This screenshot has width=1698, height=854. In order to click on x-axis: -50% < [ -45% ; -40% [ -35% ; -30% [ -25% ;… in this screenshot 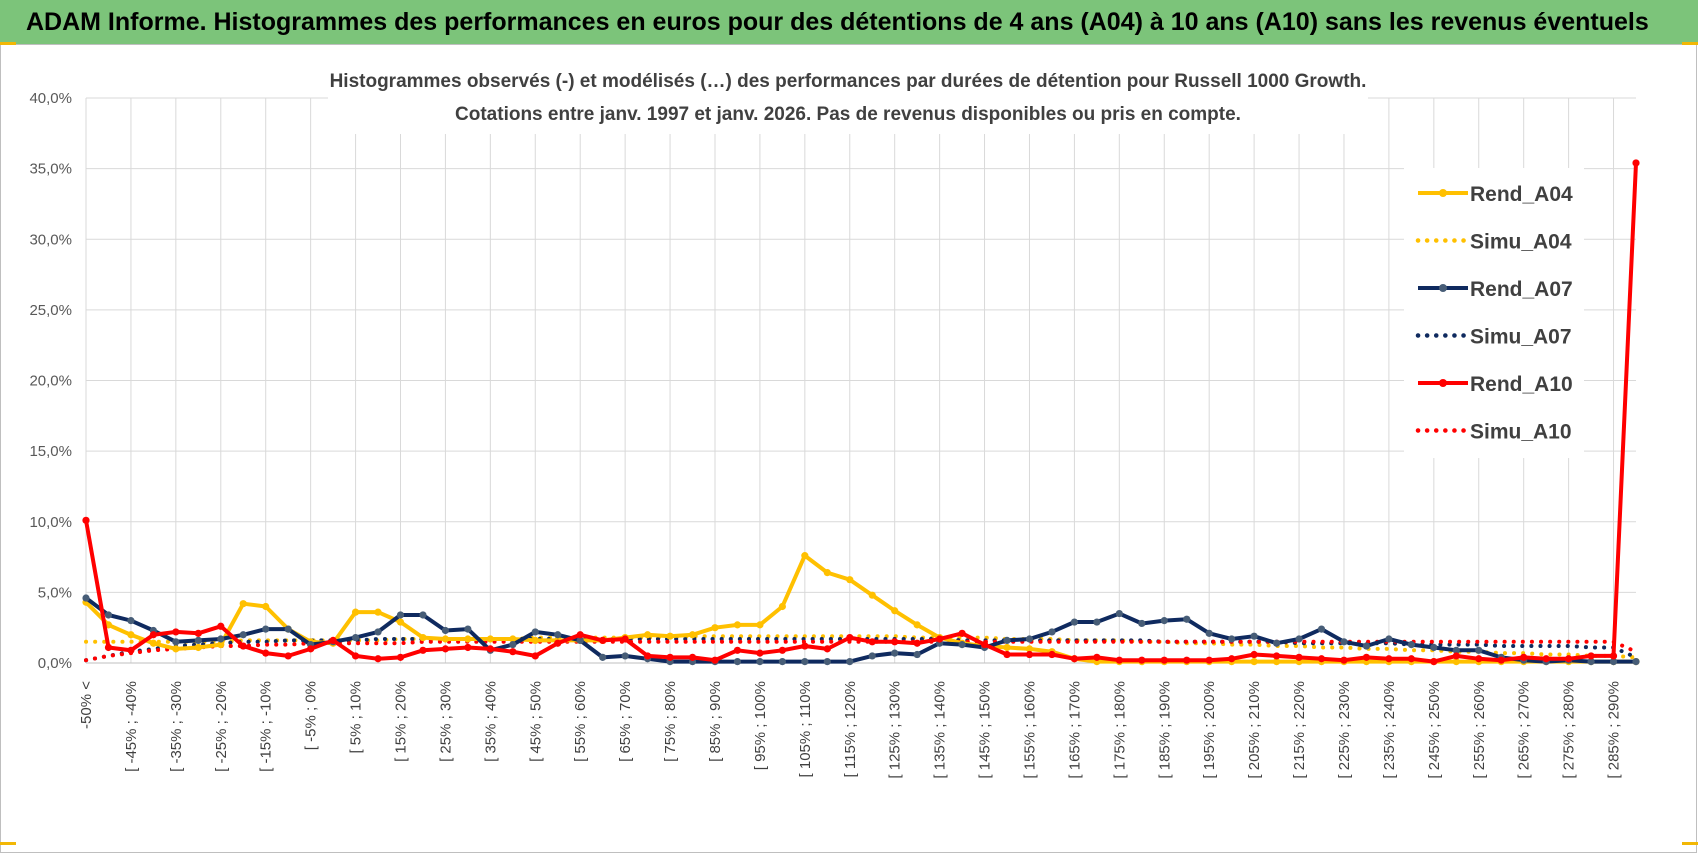, I will do `click(857, 720)`.